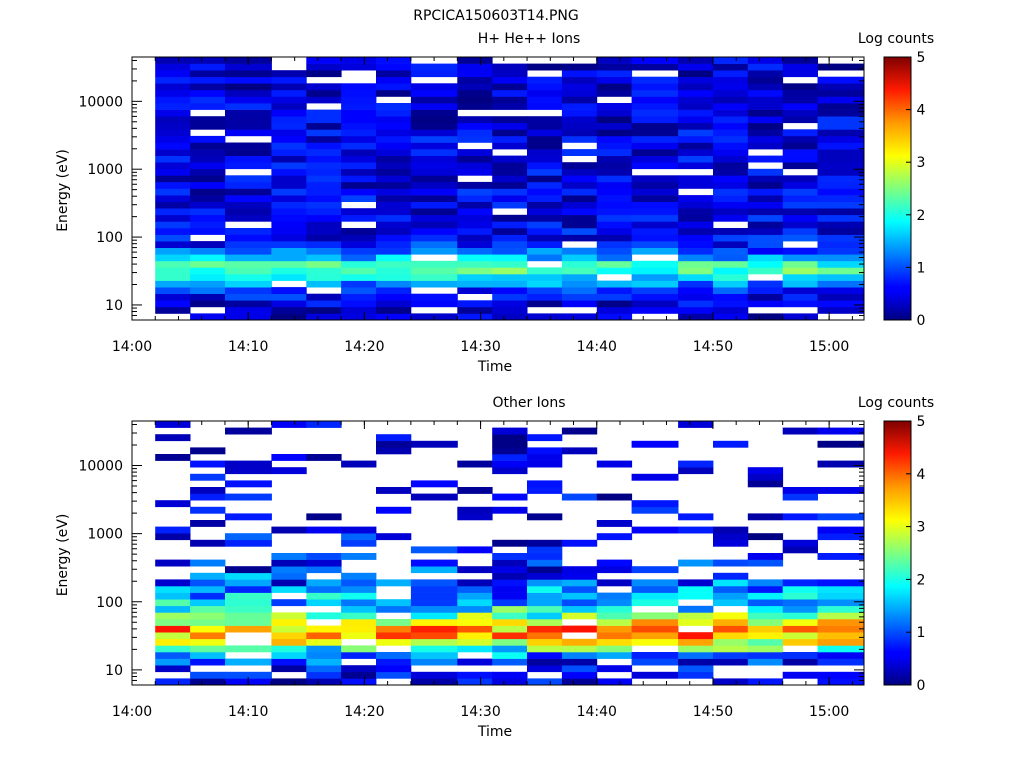 The image size is (1024, 768). Describe the element at coordinates (480, 712) in the screenshot. I see `x-tick-label: 14:30` at that location.